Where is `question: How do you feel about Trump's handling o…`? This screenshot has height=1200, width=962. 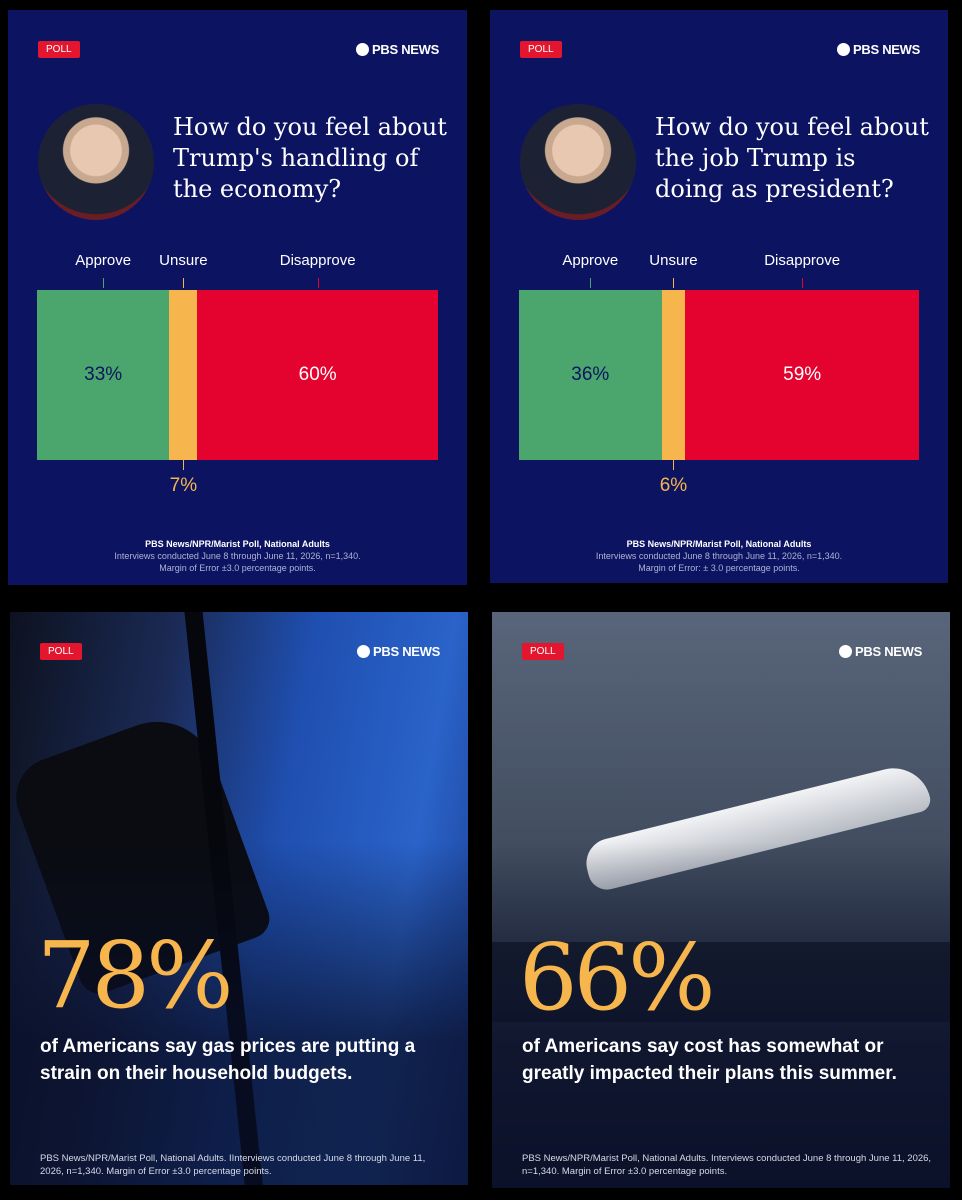
question: How do you feel about Trump's handling o… is located at coordinates (310, 158).